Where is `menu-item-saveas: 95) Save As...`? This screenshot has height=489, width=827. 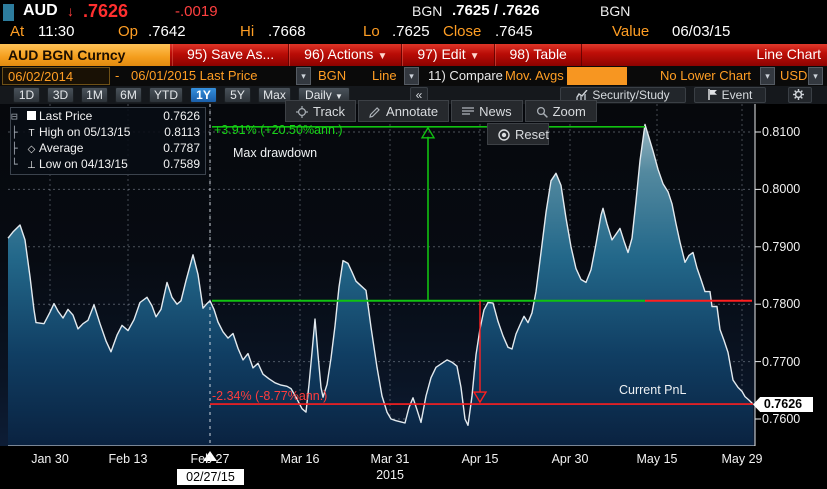 menu-item-saveas: 95) Save As... is located at coordinates (231, 55).